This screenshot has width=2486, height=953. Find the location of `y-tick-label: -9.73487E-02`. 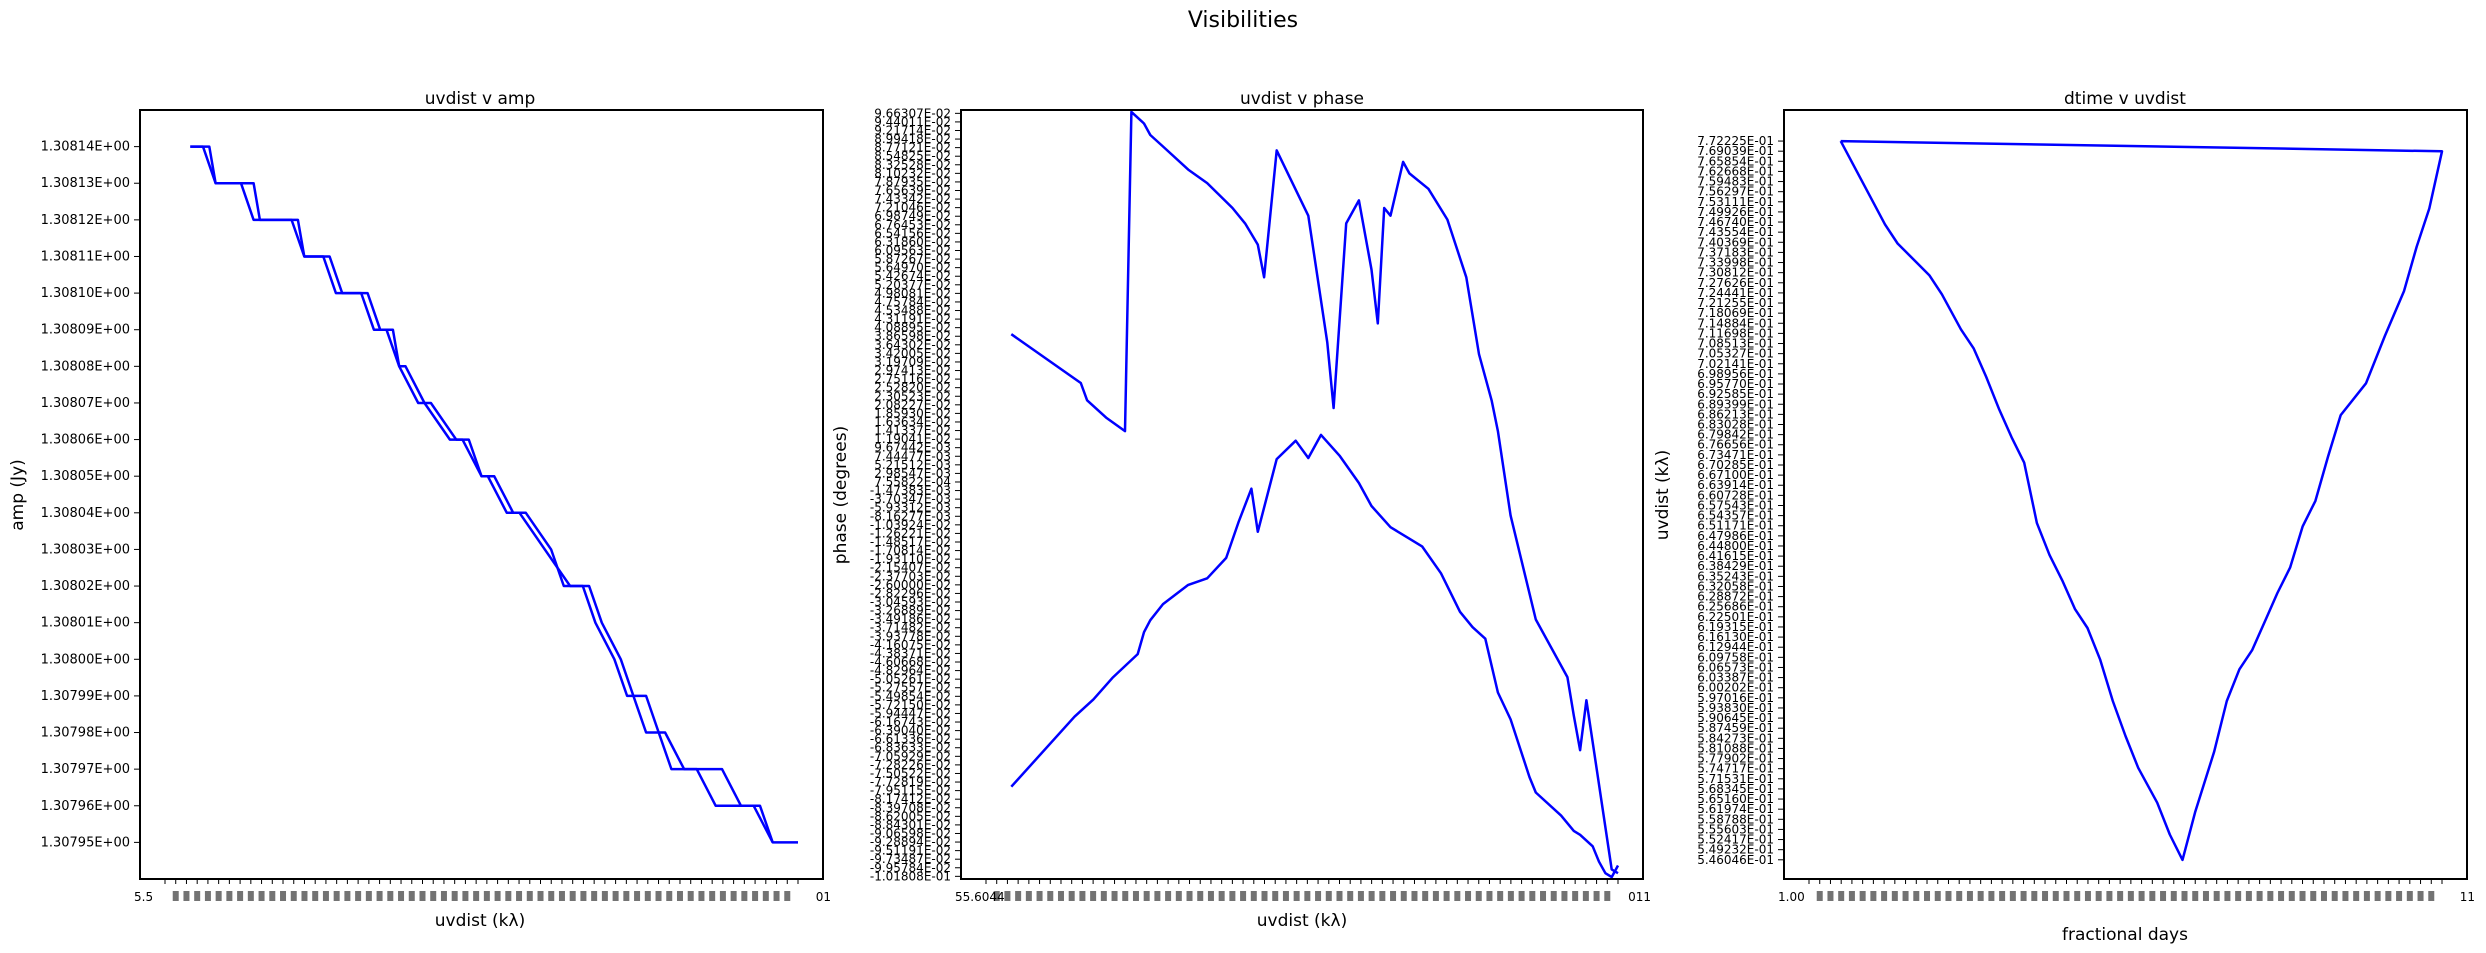

y-tick-label: -9.73487E-02 is located at coordinates (910, 859).